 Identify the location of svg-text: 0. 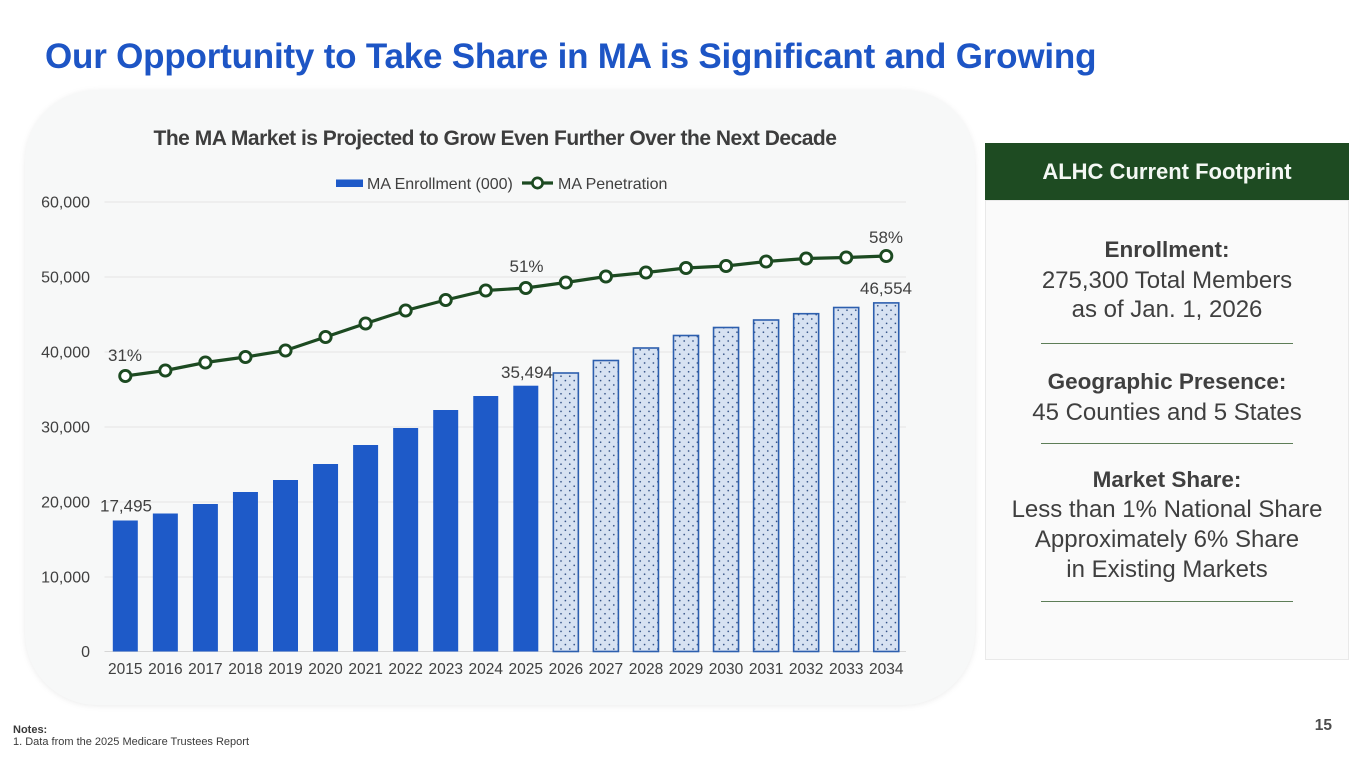
(85, 652).